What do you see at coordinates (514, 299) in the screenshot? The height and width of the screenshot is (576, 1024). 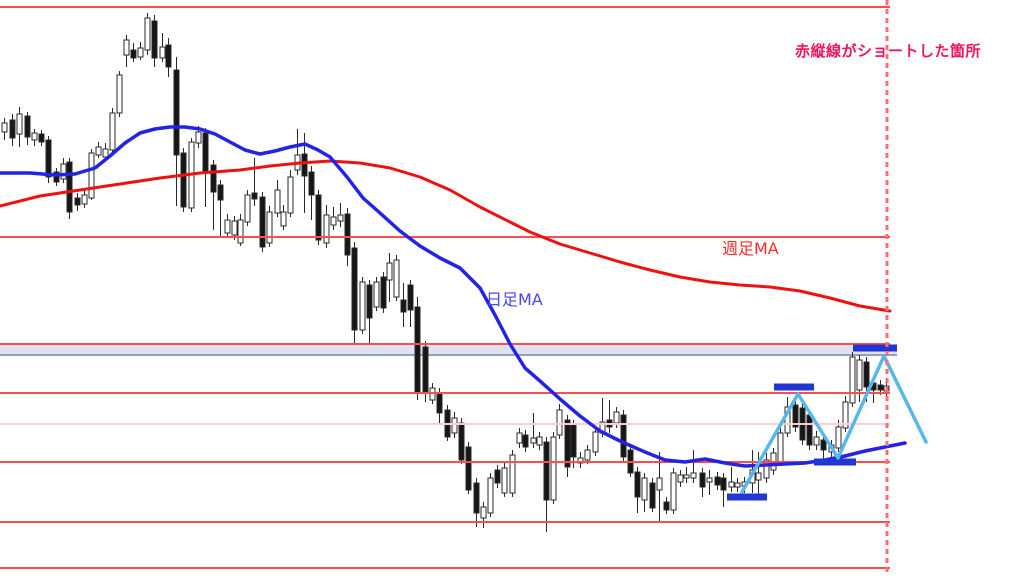 I see `daily-ma-label: 日足MA` at bounding box center [514, 299].